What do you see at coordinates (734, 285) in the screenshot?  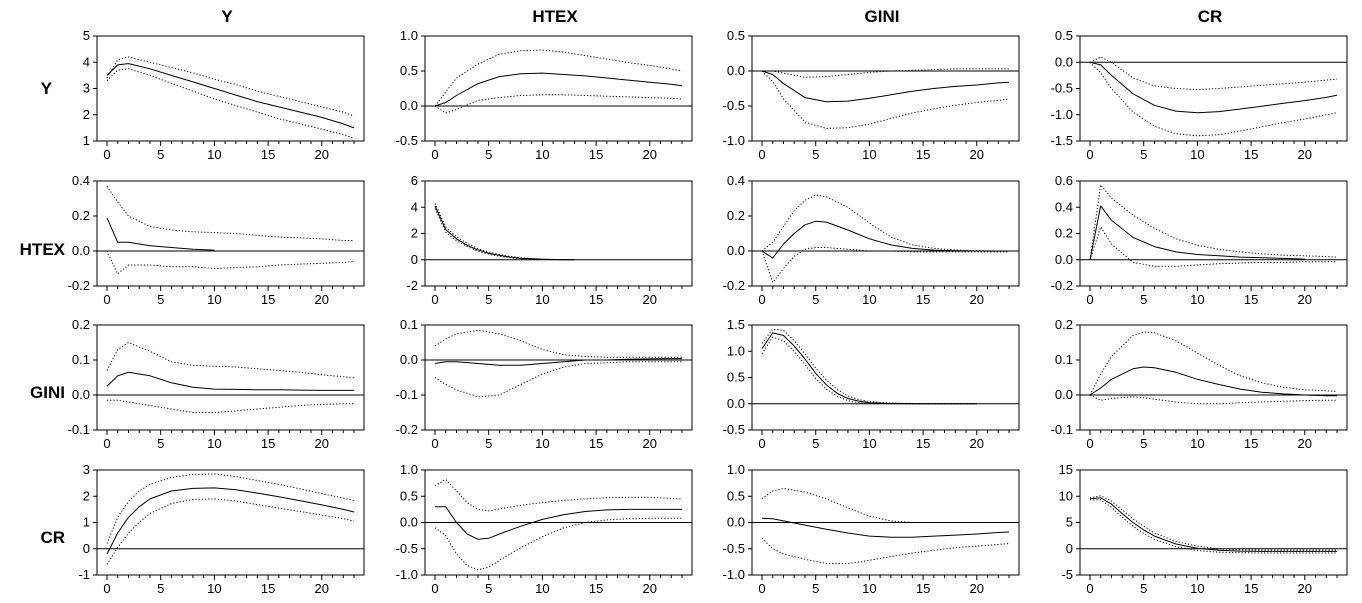 I see `y-tick-label: -0.2` at bounding box center [734, 285].